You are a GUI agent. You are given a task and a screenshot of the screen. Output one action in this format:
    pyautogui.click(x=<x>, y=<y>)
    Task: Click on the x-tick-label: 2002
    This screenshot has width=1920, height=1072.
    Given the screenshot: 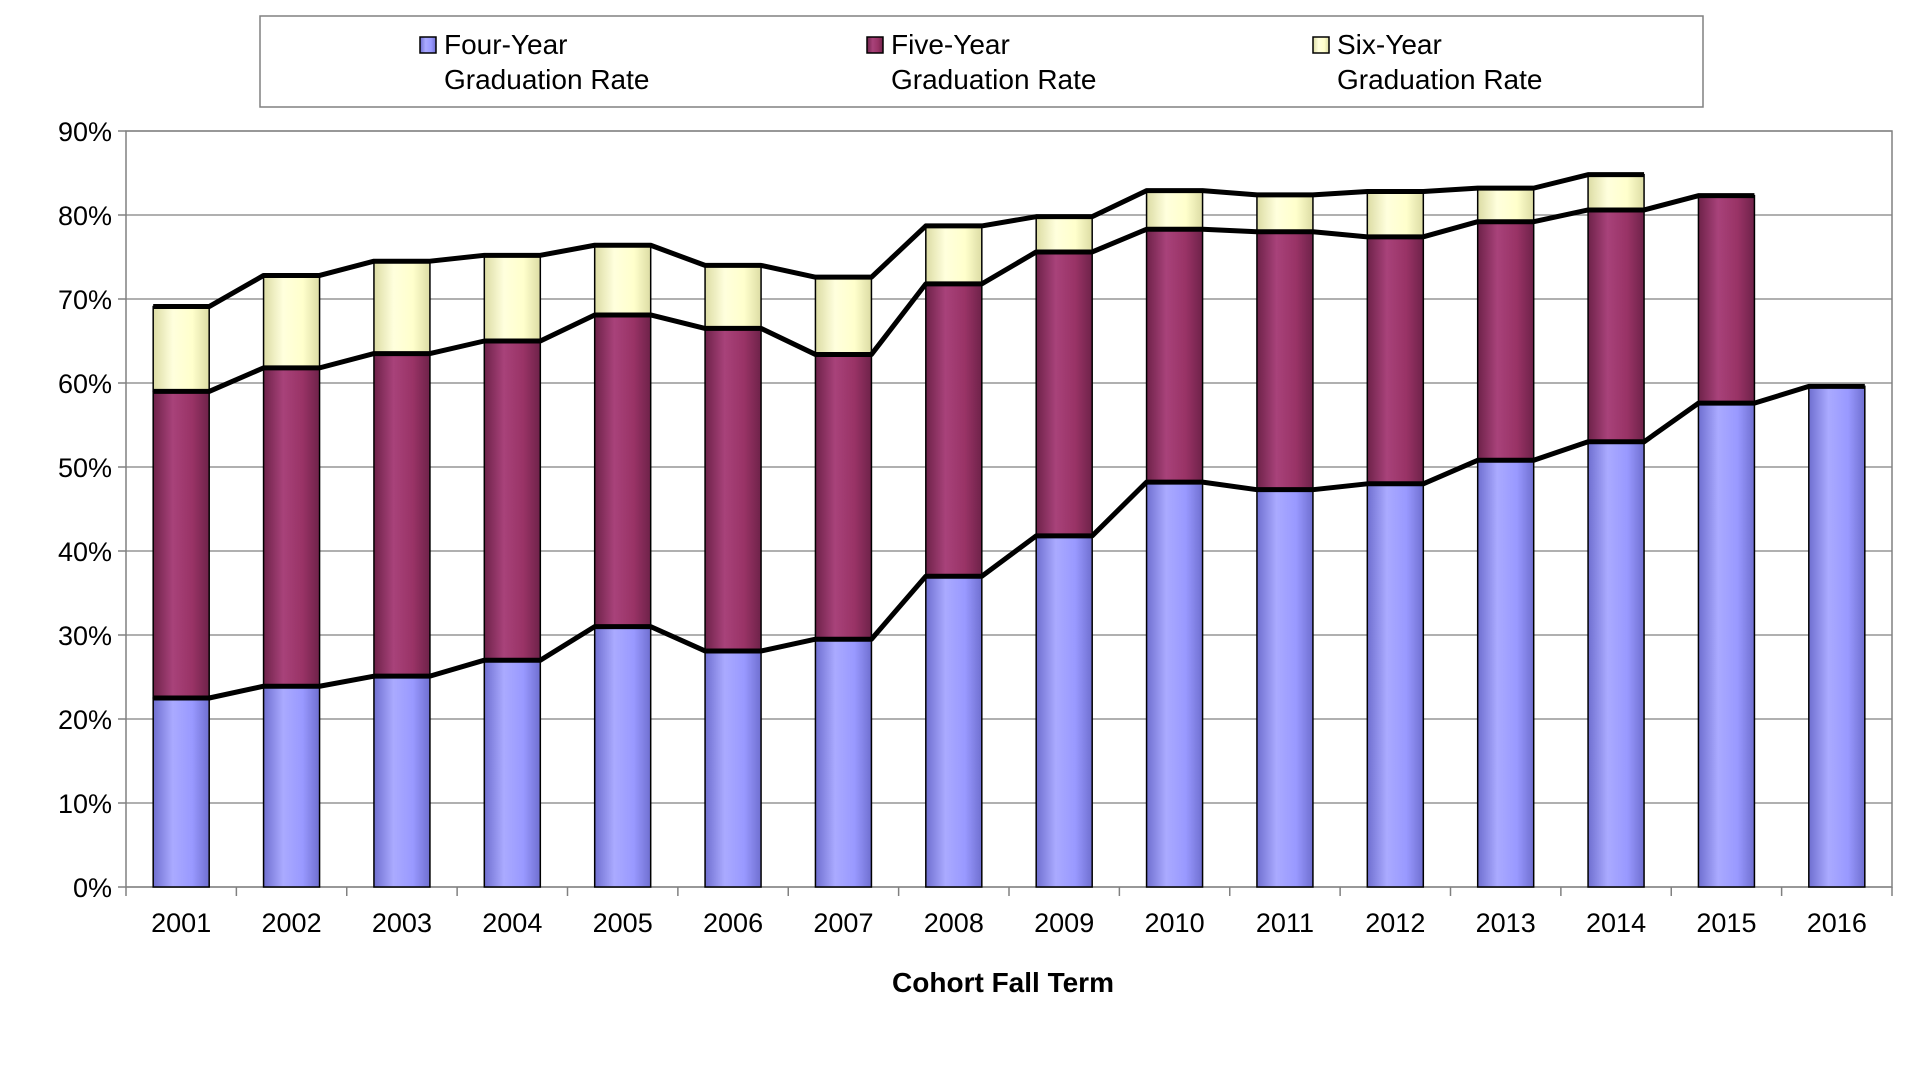 What is the action you would take?
    pyautogui.click(x=292, y=923)
    